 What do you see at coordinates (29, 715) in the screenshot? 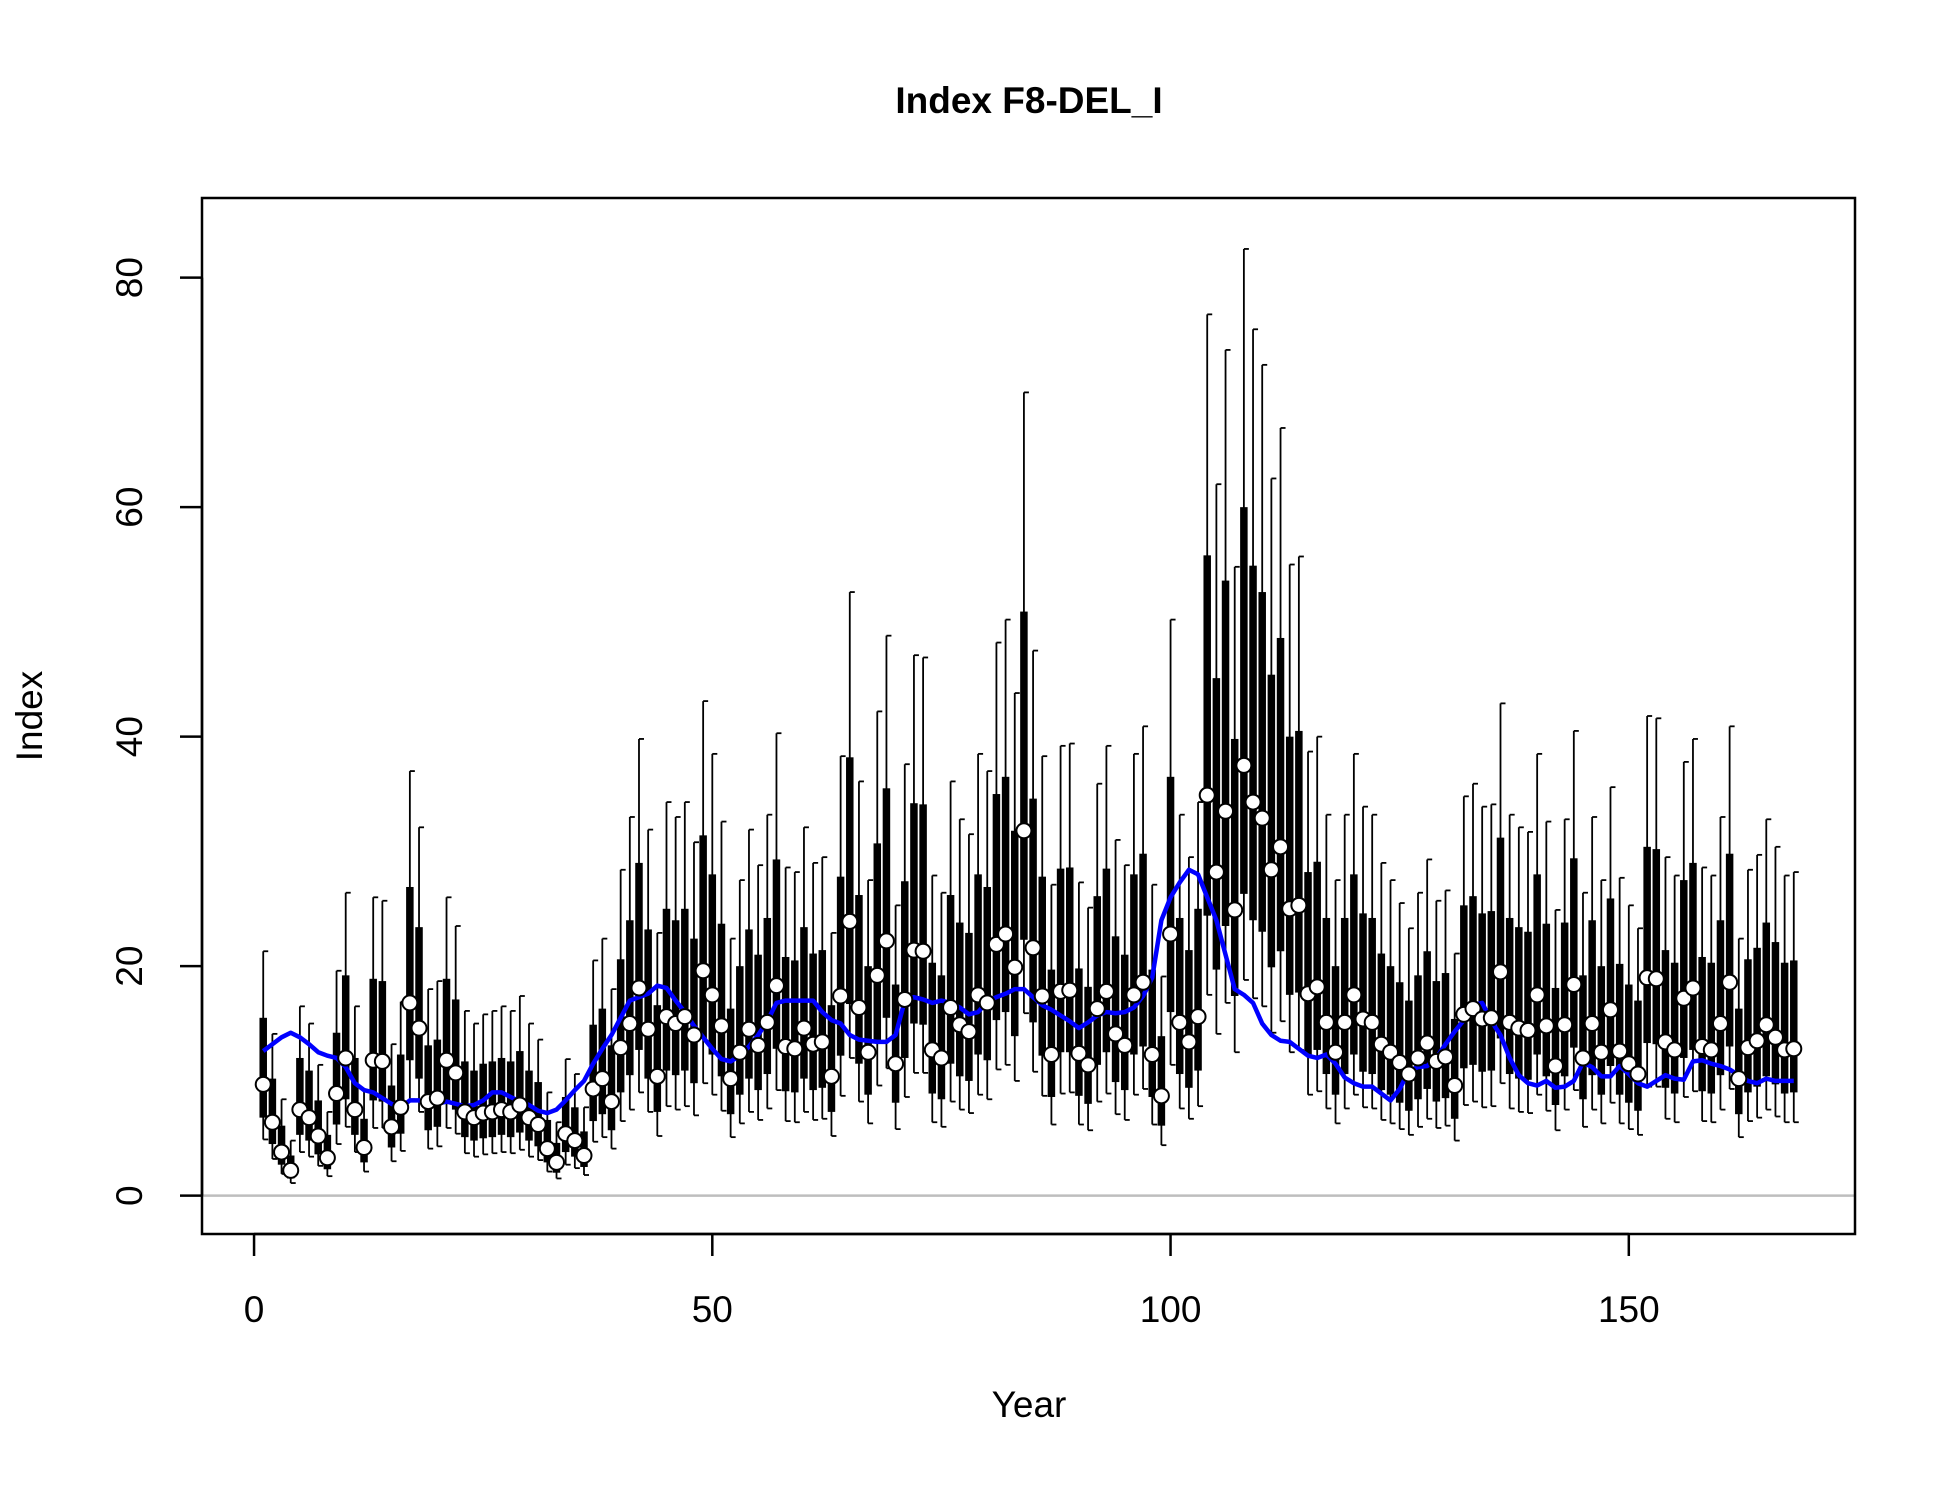
I see `y-axis-label: Index` at bounding box center [29, 715].